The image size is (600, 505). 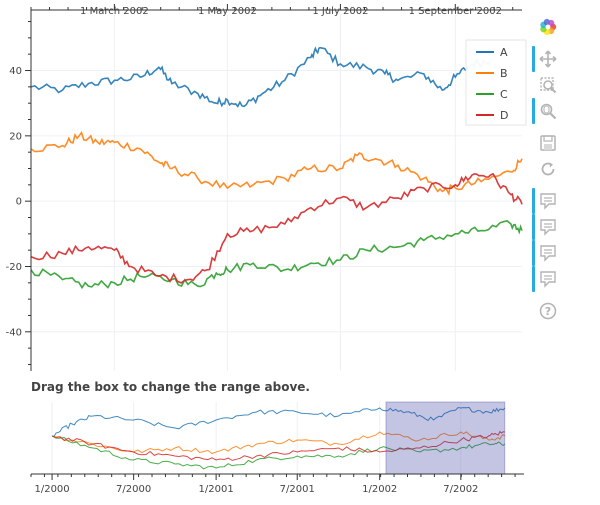 I want to click on range-x-tick-label: 7/2001, so click(x=297, y=489).